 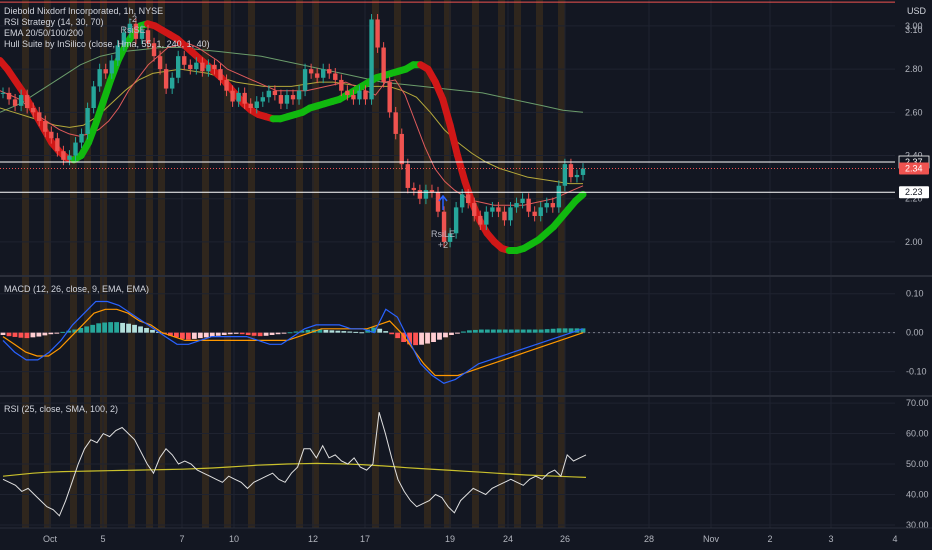 I want to click on rsi-tick-1: 60.00, so click(x=917, y=434).